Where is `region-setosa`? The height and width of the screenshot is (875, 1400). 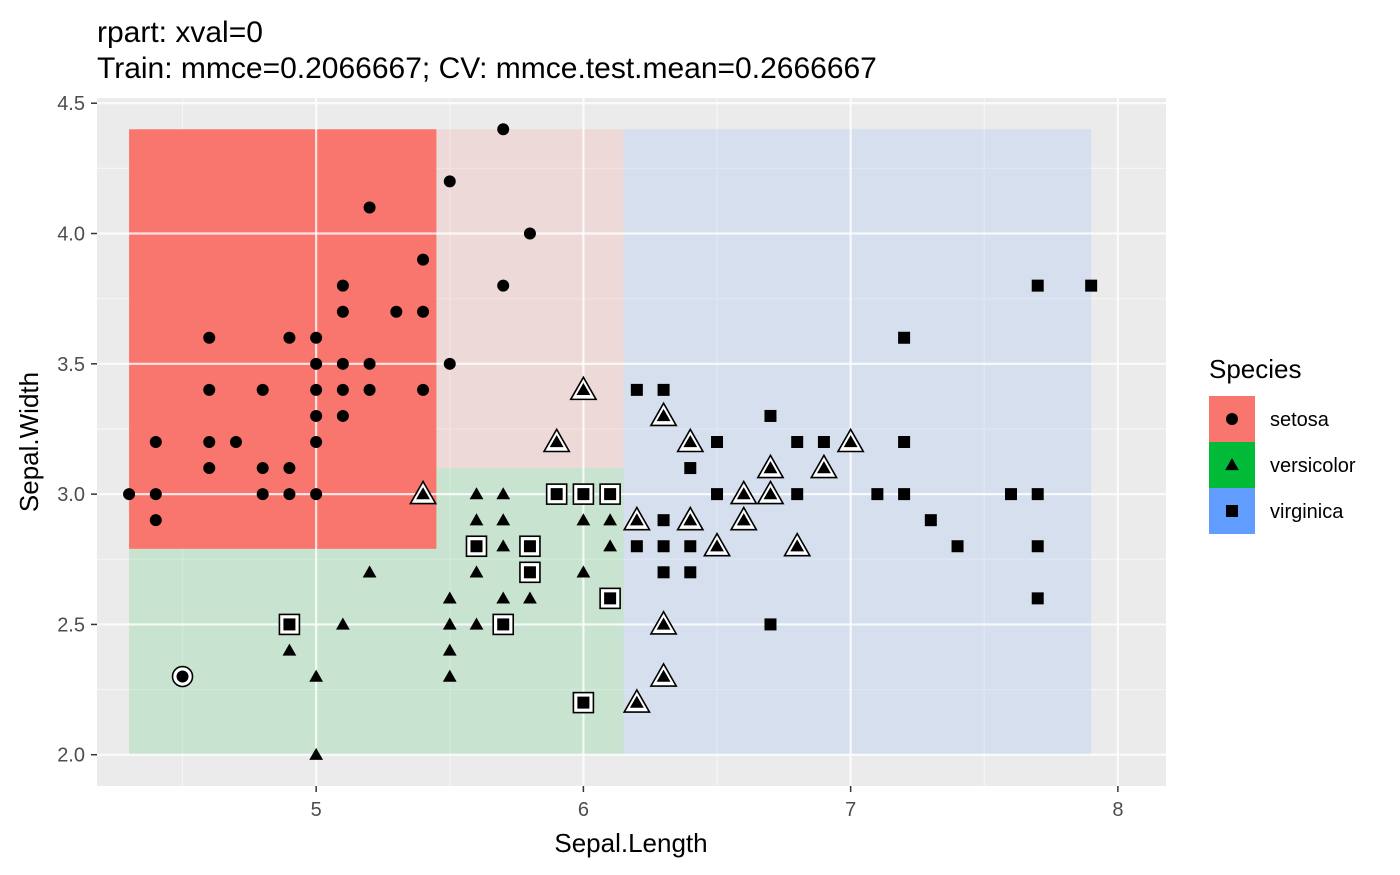
region-setosa is located at coordinates (530, 299).